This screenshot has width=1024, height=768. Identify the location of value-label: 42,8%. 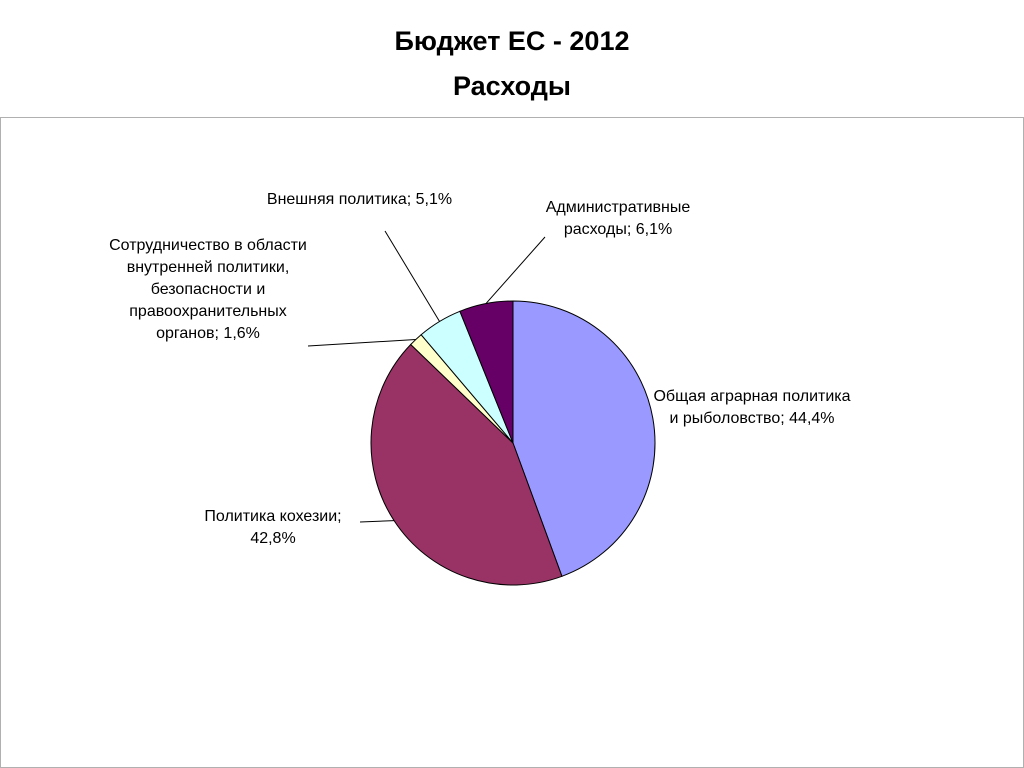
(273, 538).